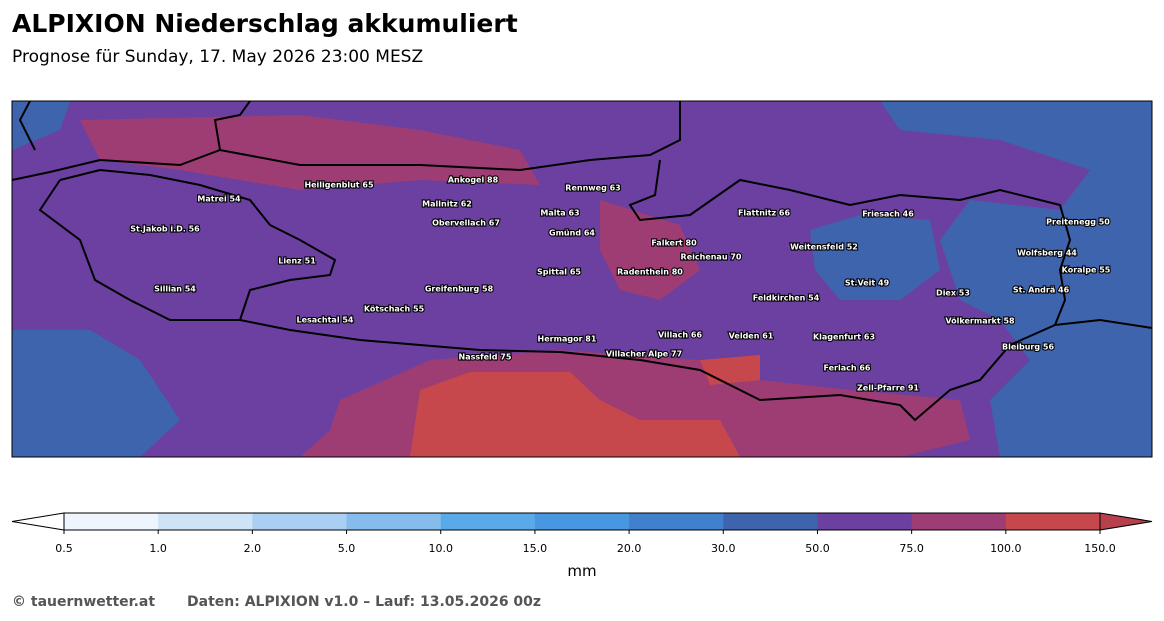 This screenshot has height=621, width=1164. Describe the element at coordinates (297, 261) in the screenshot. I see `place-label: Lienz 51` at that location.